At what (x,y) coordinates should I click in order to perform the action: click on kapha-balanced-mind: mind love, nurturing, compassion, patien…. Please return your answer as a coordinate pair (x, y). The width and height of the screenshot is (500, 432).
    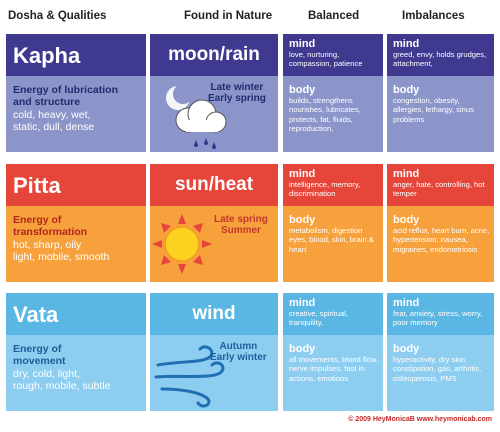
    Looking at the image, I should click on (333, 55).